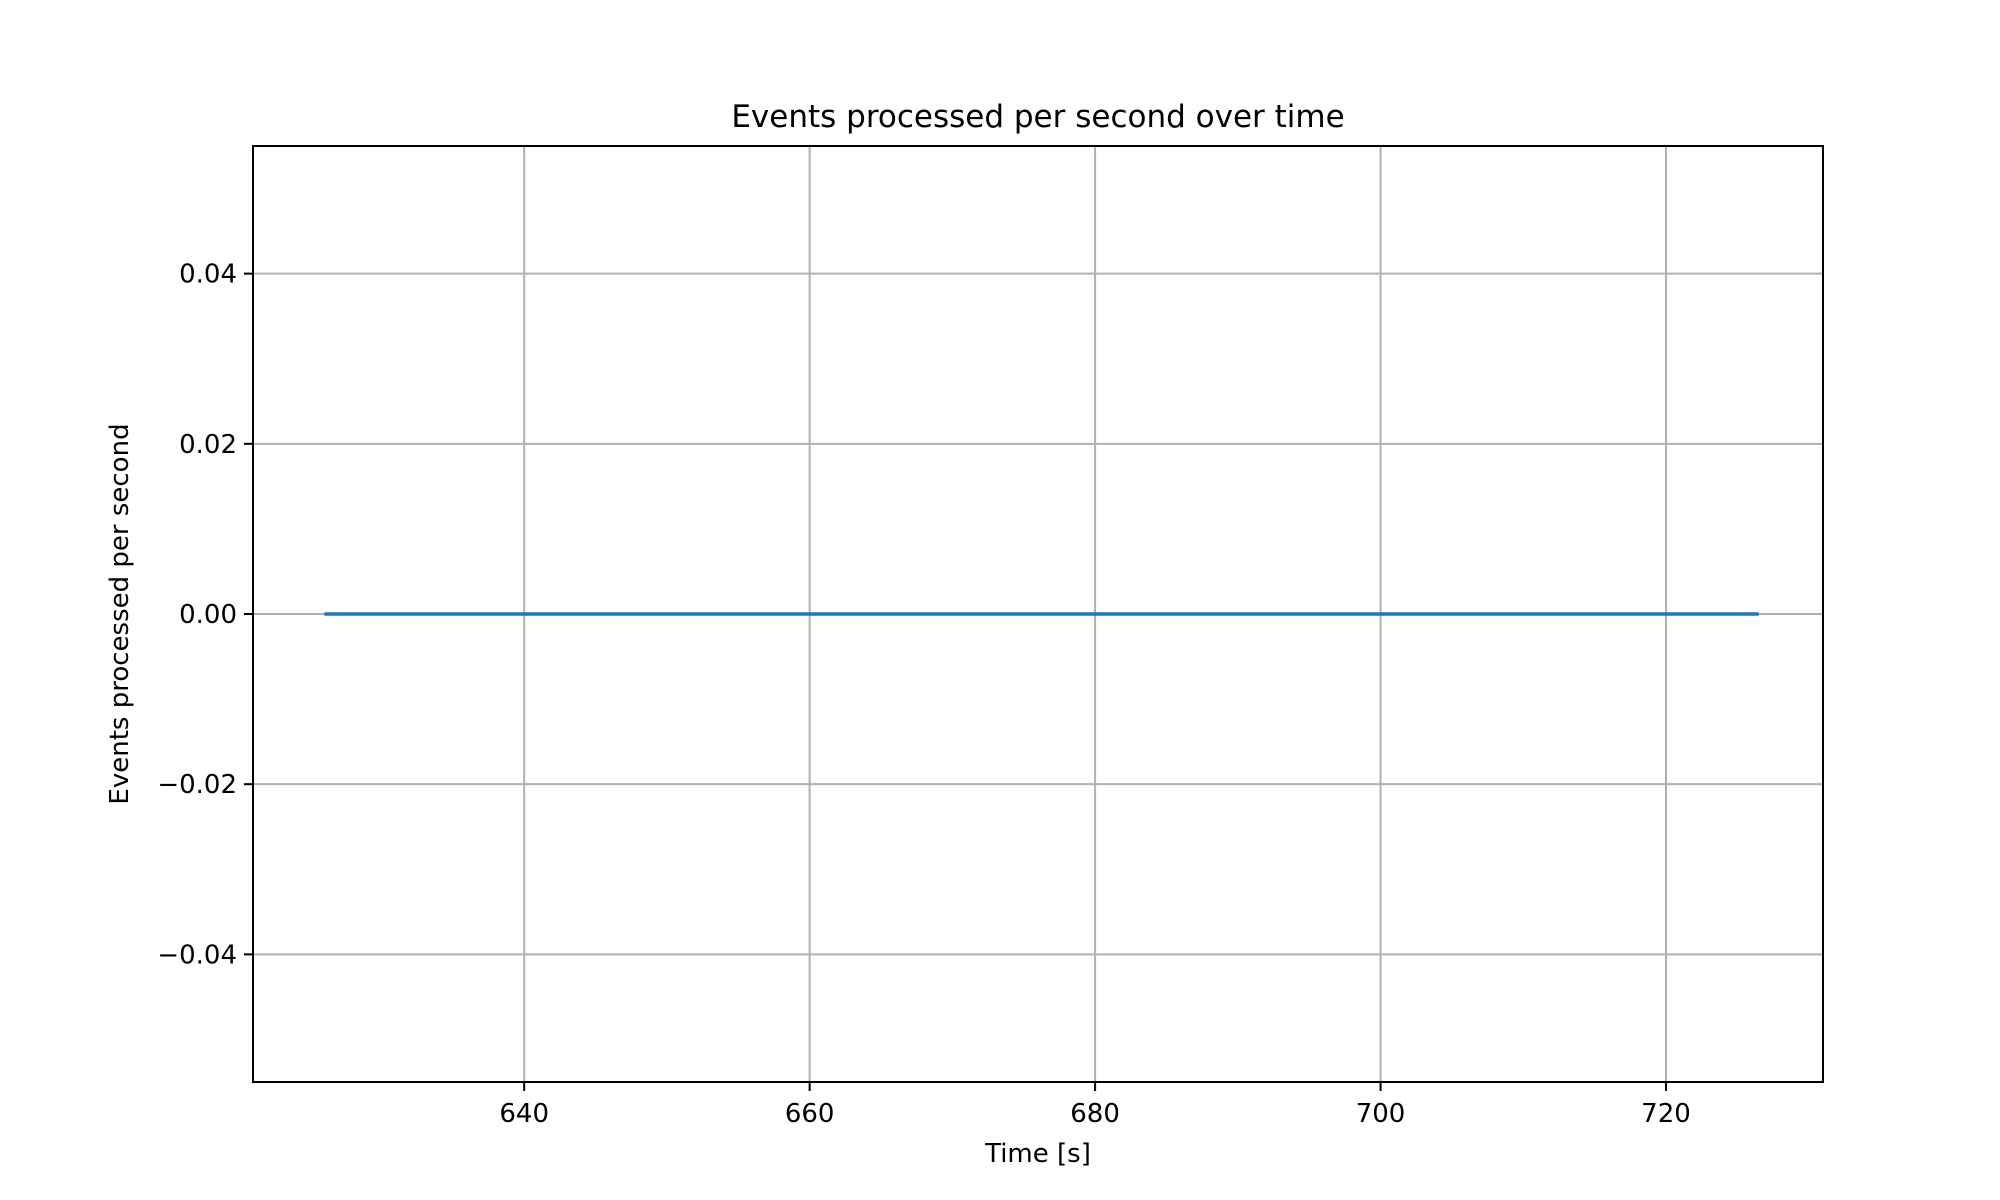  Describe the element at coordinates (208, 275) in the screenshot. I see `y-tick-label: 0.04` at that location.